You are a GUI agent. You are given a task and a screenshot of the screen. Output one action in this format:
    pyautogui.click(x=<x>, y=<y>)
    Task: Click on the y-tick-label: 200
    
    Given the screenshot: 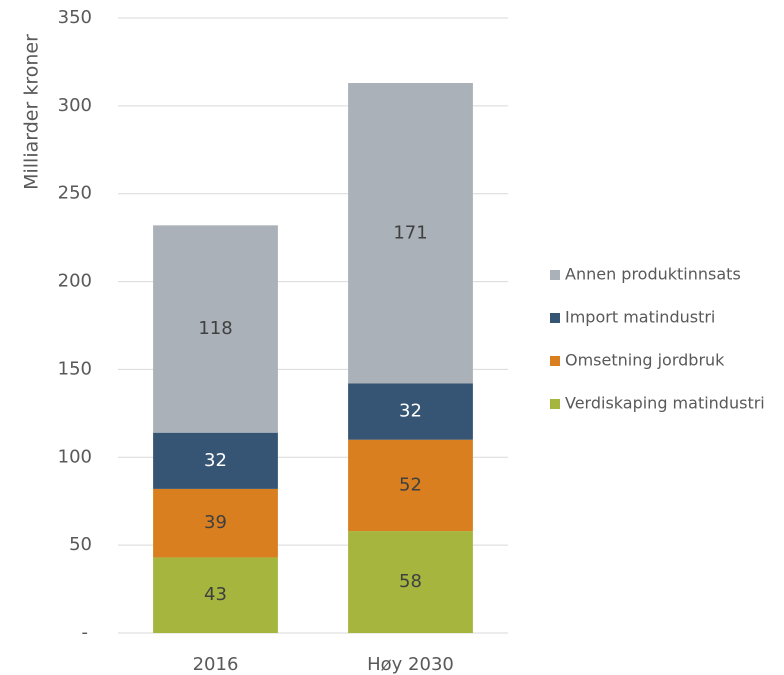 What is the action you would take?
    pyautogui.click(x=75, y=281)
    